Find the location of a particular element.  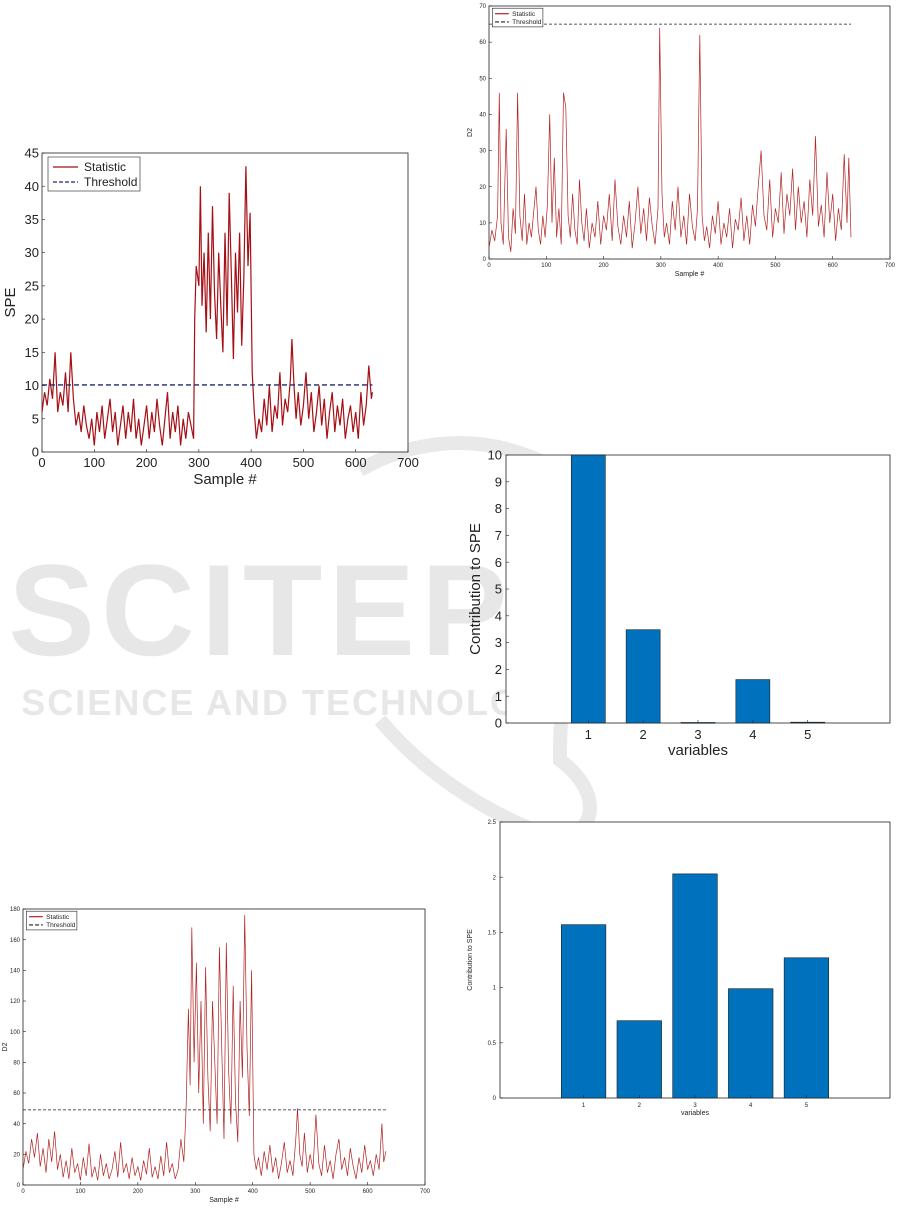

legend-box is located at coordinates (94, 174).